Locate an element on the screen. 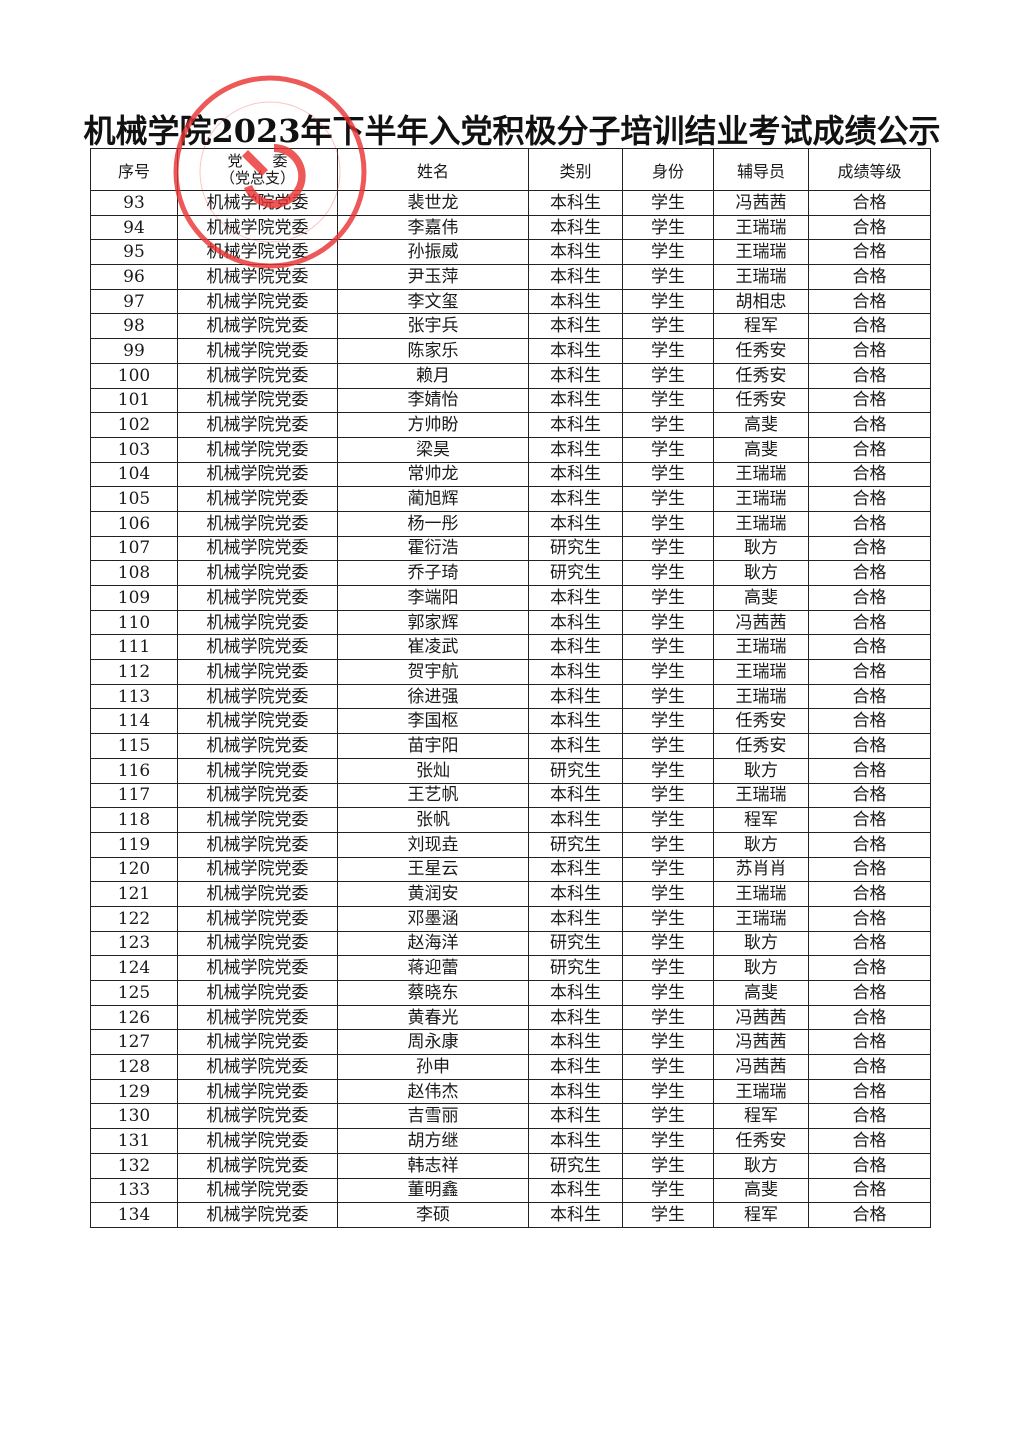 The image size is (1024, 1448). table-row: 115 机械学院党委 苗宇阳 本科生 学生 任秀安 合格 is located at coordinates (510, 746).